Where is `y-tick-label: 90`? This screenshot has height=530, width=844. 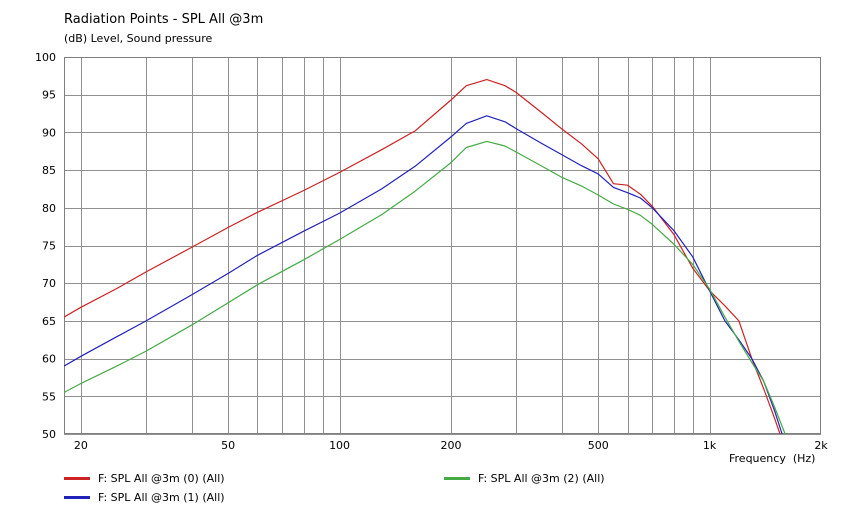 y-tick-label: 90 is located at coordinates (49, 132).